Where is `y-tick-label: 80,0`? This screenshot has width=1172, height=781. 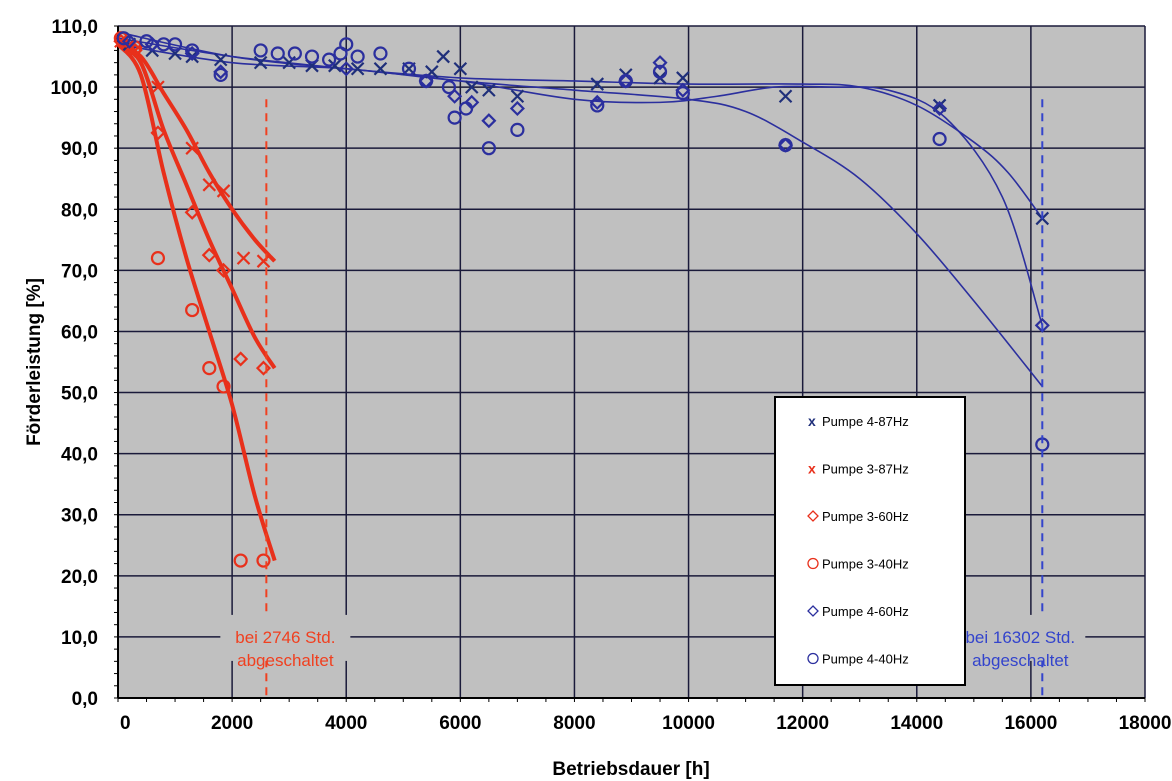
y-tick-label: 80,0 is located at coordinates (79, 210).